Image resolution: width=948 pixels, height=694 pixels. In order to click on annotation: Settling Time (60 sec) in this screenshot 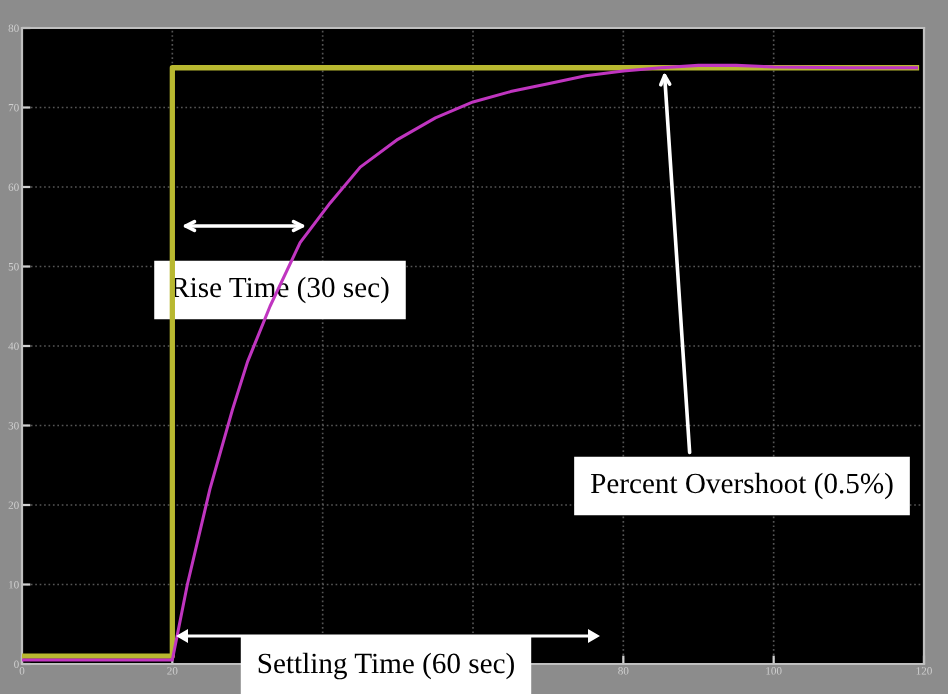, I will do `click(386, 666)`.